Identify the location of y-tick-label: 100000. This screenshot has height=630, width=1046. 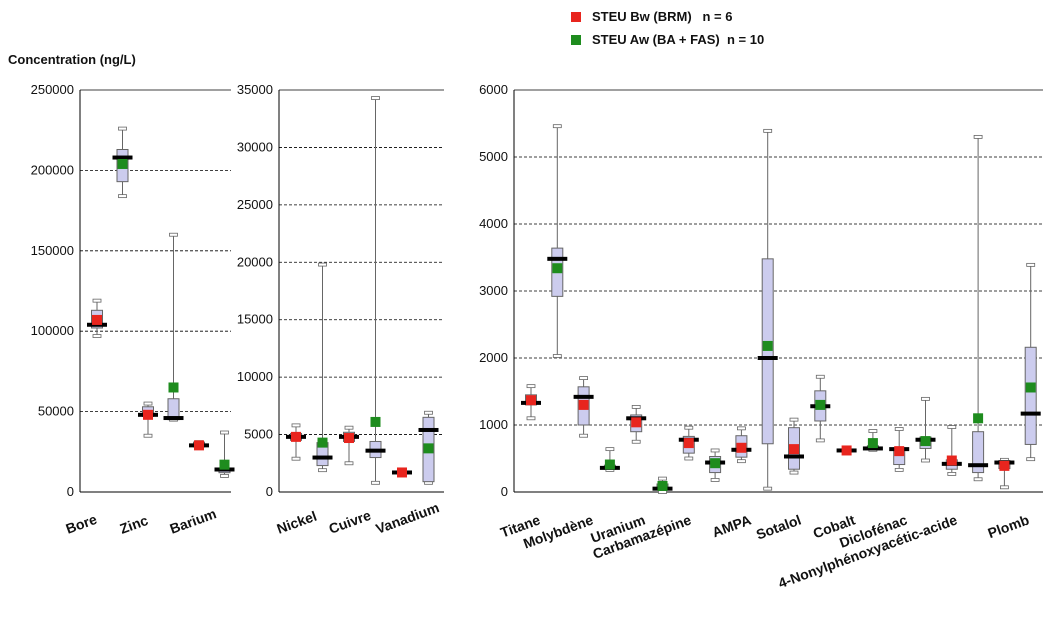
(52, 330).